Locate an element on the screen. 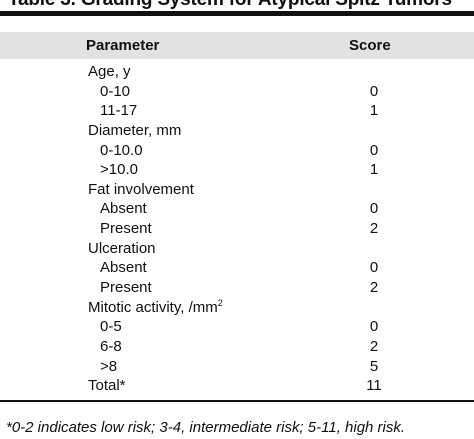  parameter-label: 11-17 is located at coordinates (118, 111).